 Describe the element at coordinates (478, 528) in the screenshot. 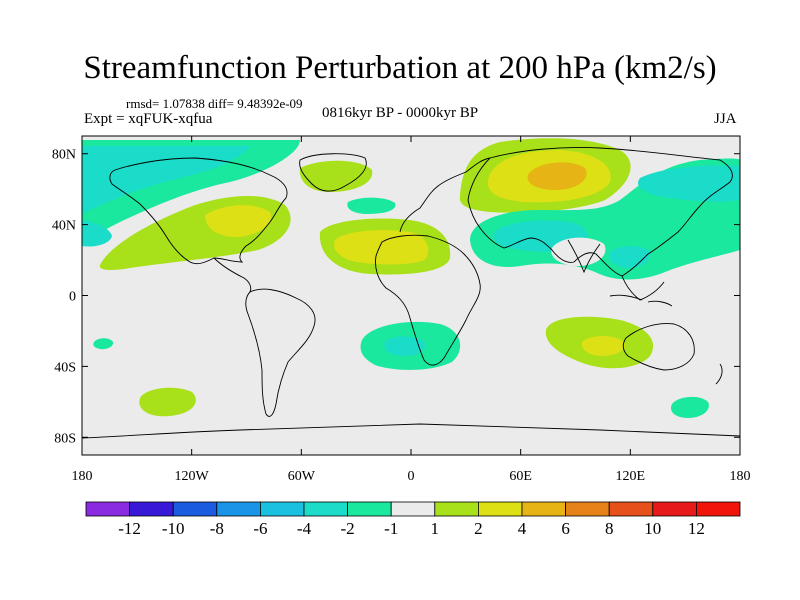

I see `colorbar-label: 2` at that location.